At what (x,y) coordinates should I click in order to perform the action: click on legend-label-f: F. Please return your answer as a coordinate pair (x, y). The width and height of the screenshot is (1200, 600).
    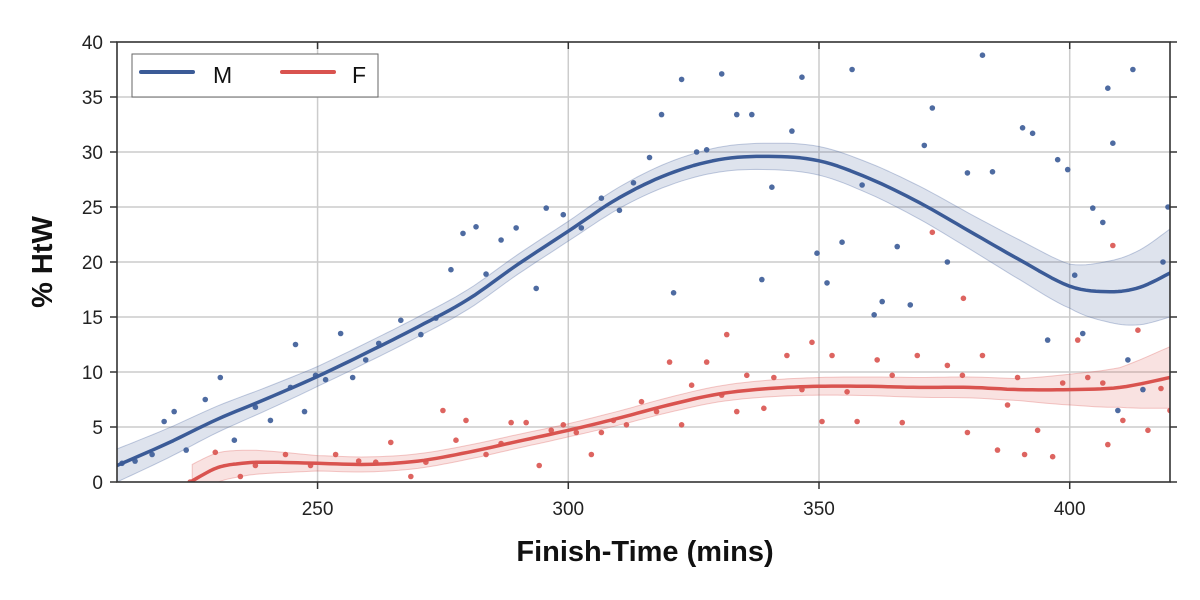
    Looking at the image, I should click on (359, 75).